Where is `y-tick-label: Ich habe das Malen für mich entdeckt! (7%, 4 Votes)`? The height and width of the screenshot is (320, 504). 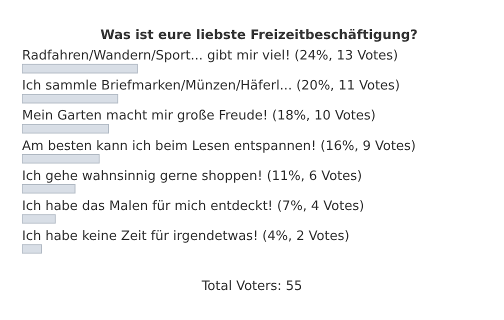
y-tick-label: Ich habe das Malen für mich entdeckt! (7%, 4 Votes) is located at coordinates (193, 206).